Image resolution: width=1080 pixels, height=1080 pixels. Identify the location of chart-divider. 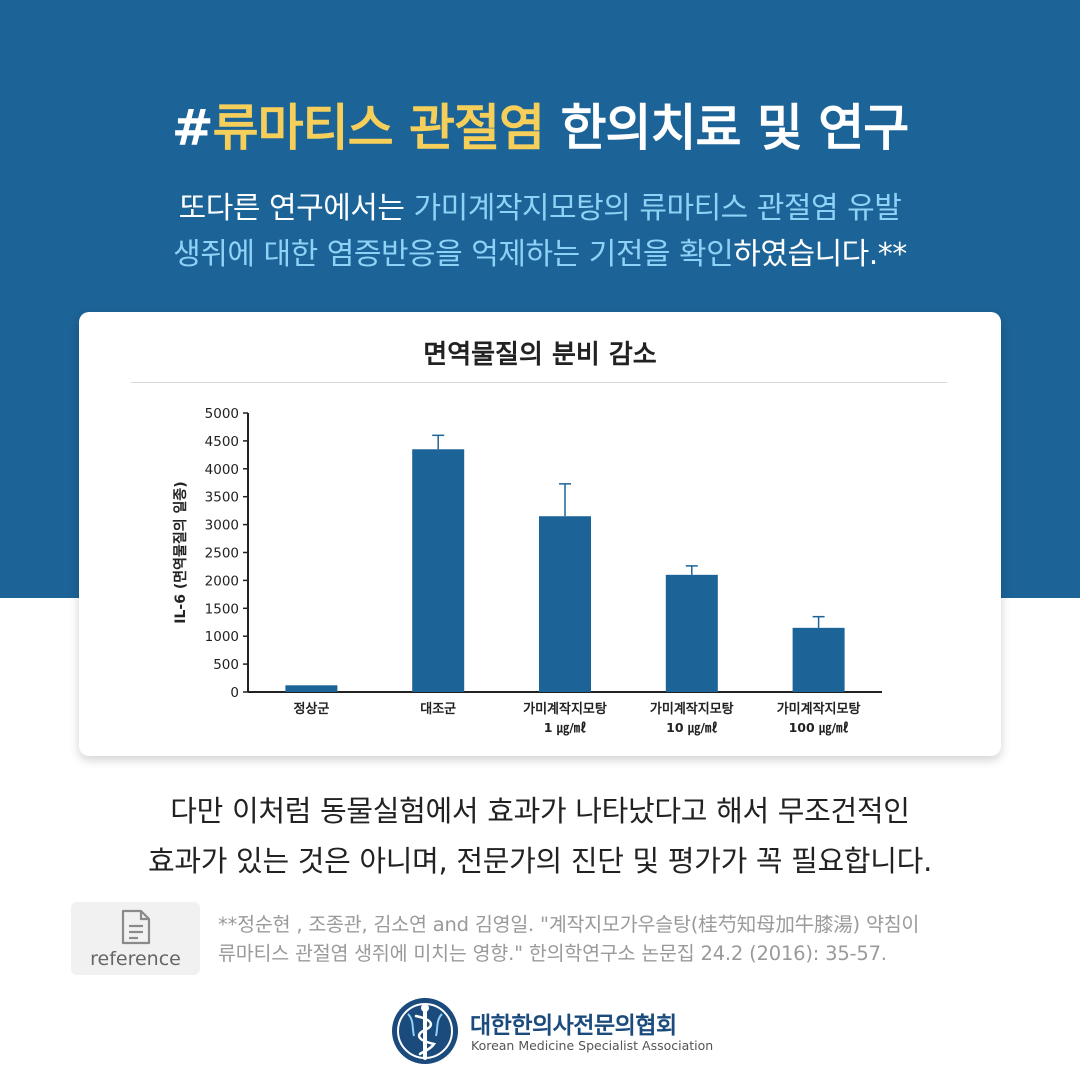
(539, 382).